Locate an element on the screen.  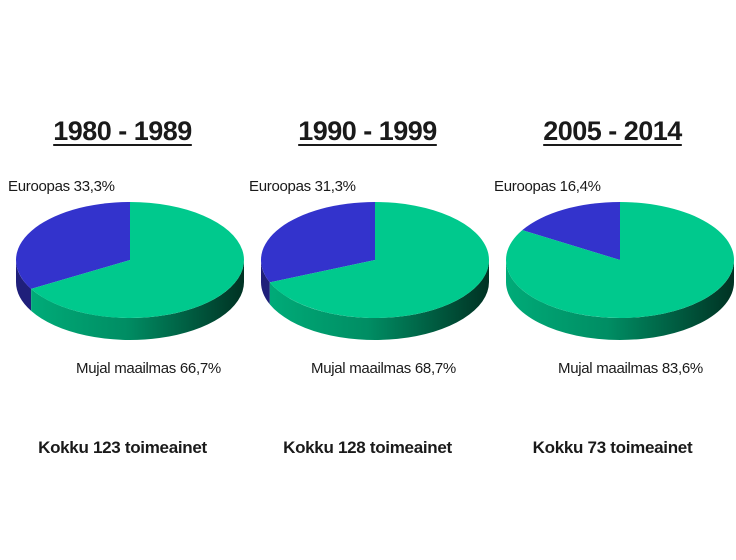
europe-slice-label: Euroopas 16,4% is located at coordinates (547, 186).